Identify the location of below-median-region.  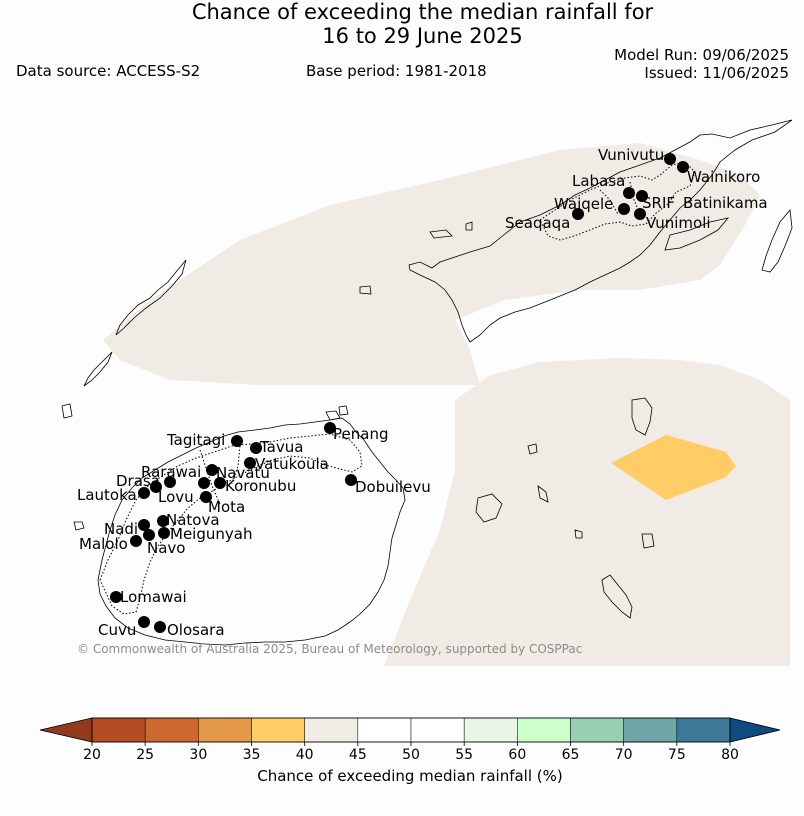
(673, 467).